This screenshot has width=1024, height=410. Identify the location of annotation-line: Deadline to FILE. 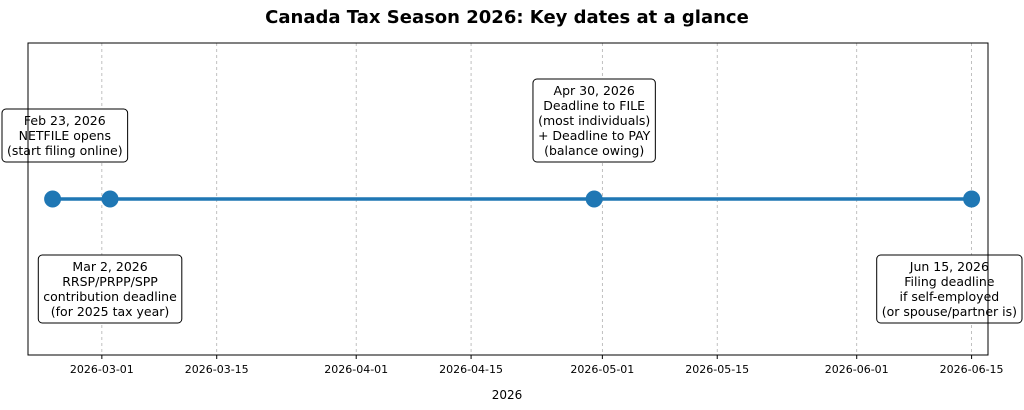
(594, 105).